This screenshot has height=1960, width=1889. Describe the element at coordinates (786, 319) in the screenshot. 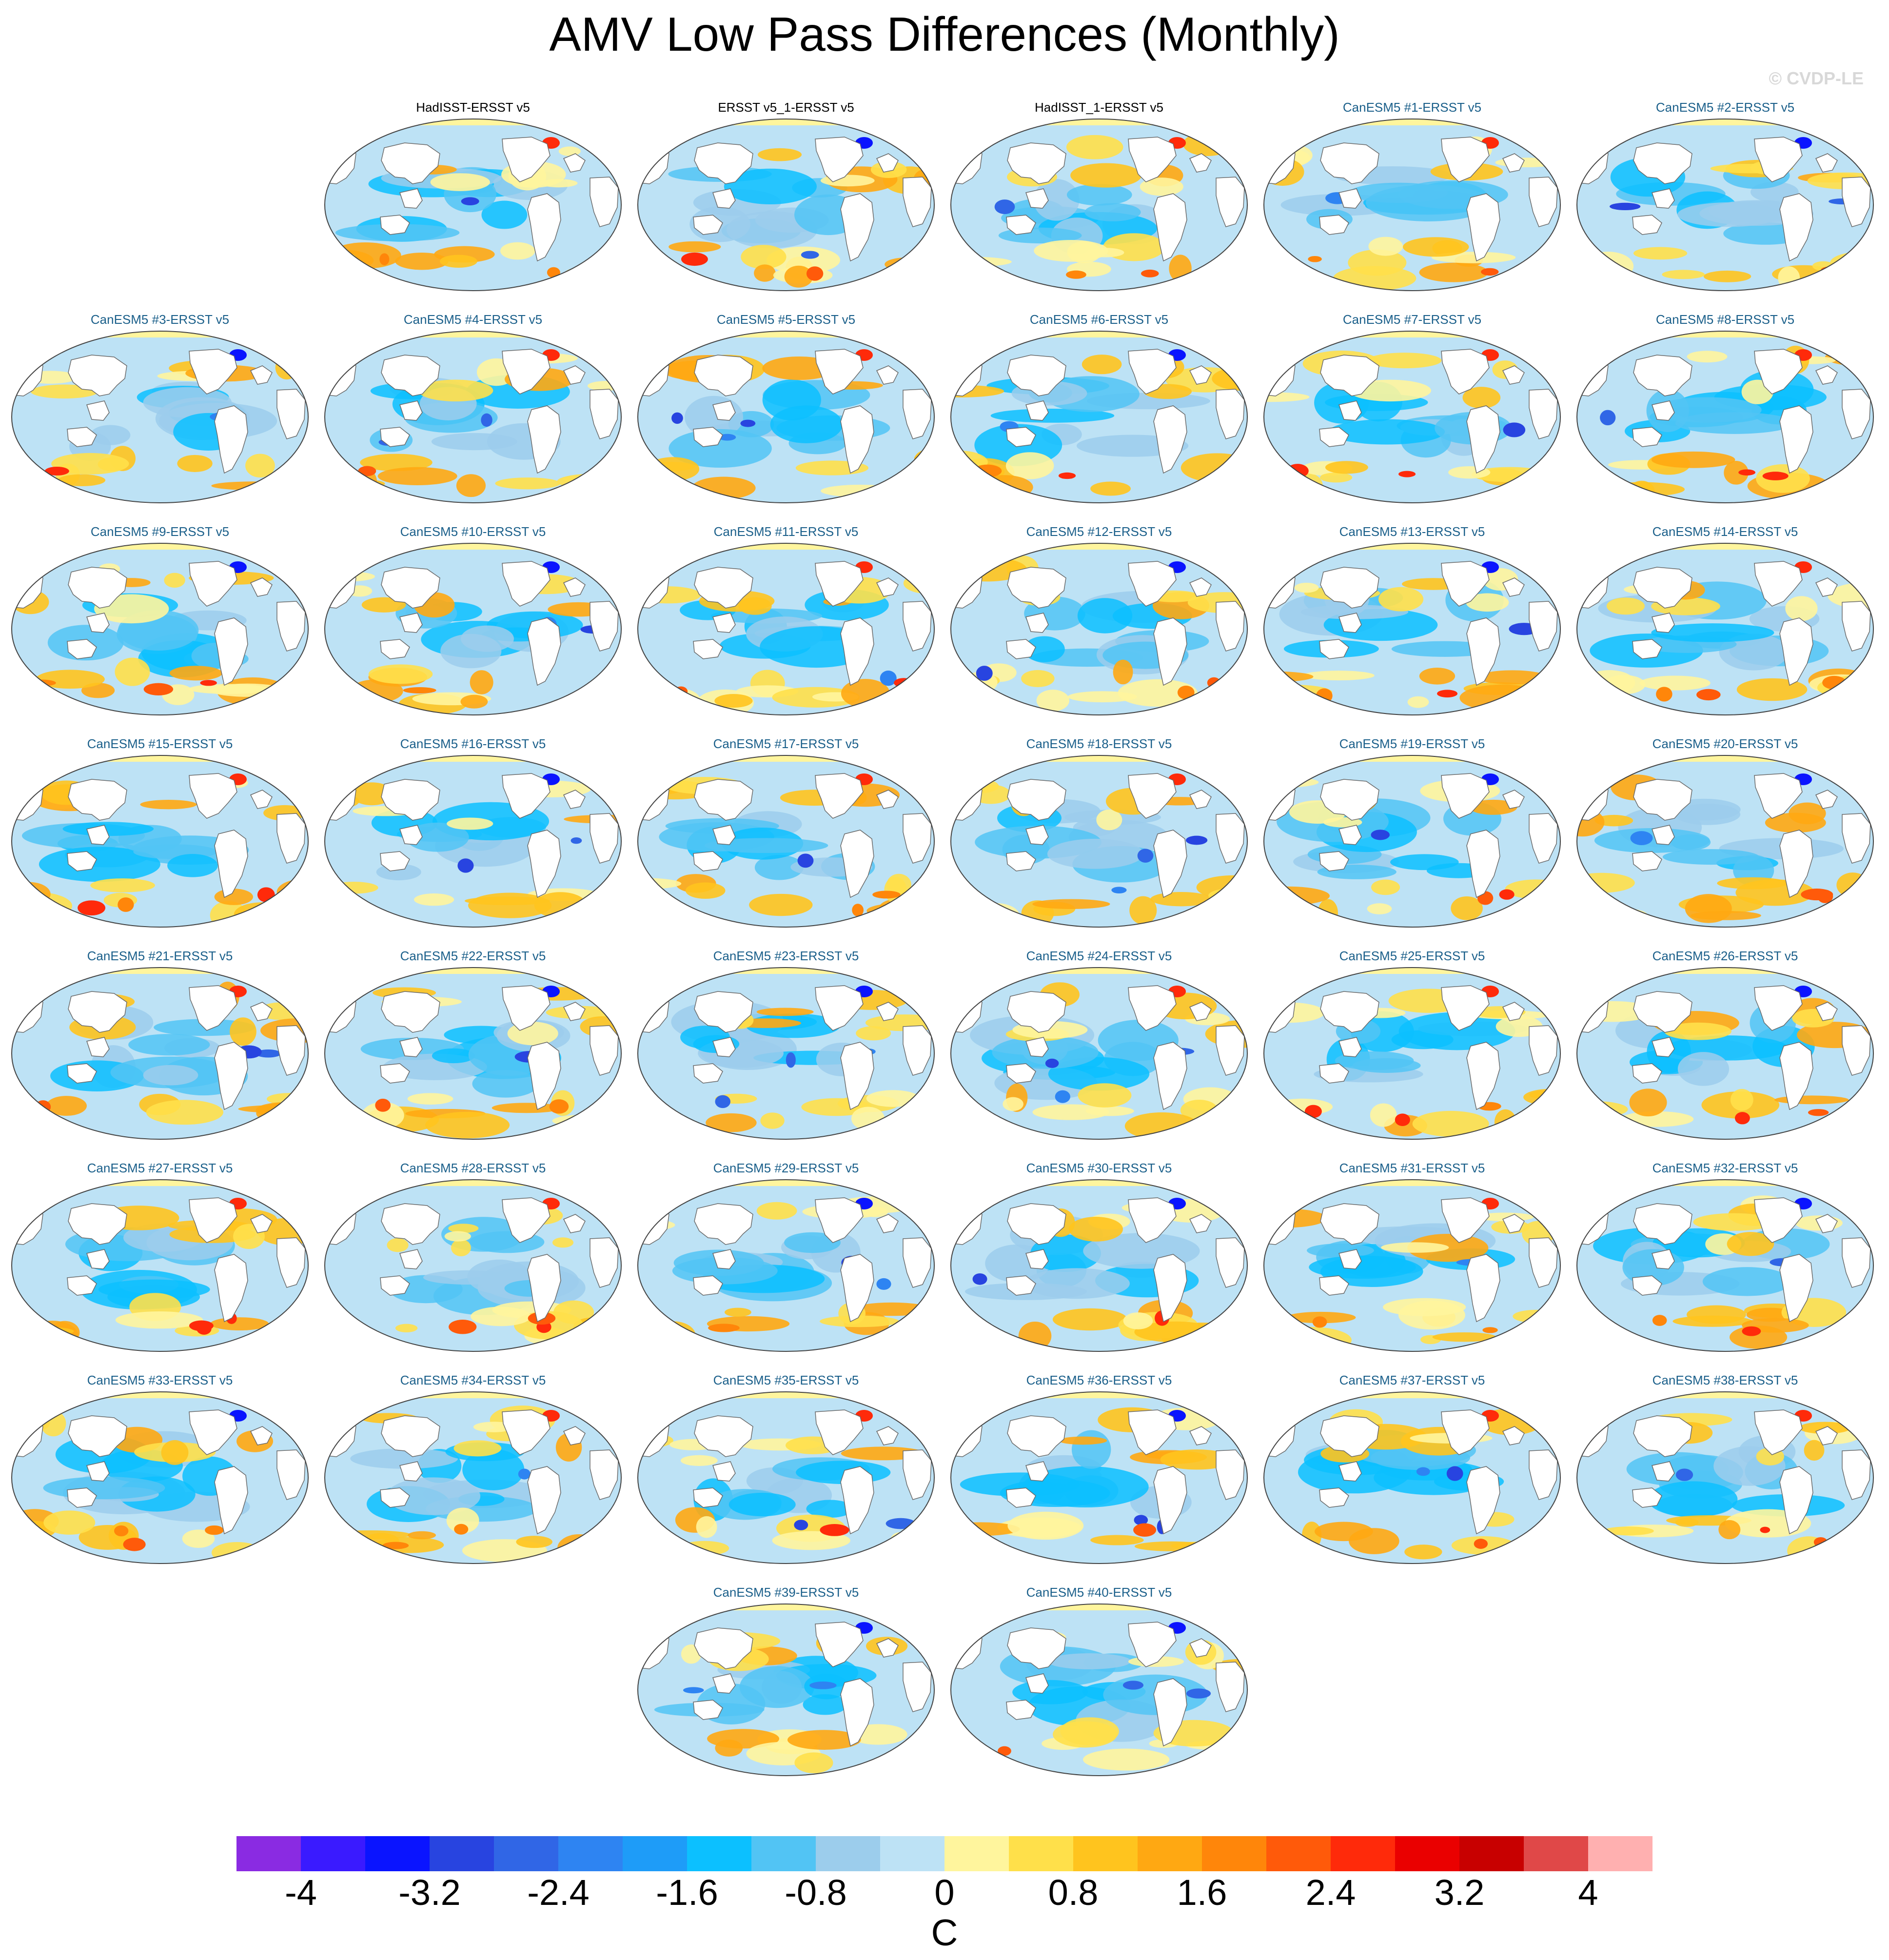

I see `panel-title: CanESM5 #5-ERSST v5` at that location.